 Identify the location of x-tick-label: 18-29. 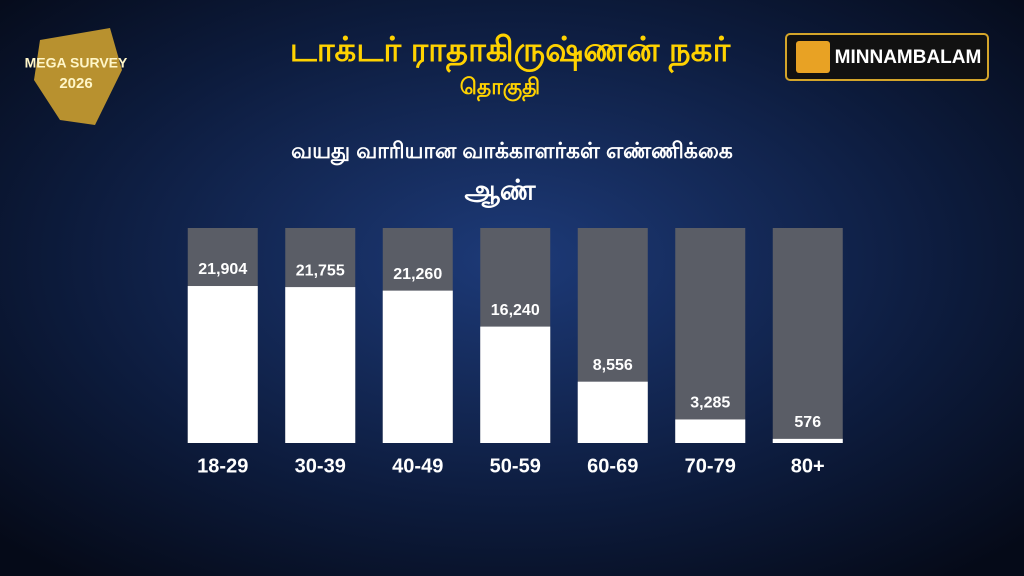
(222, 466).